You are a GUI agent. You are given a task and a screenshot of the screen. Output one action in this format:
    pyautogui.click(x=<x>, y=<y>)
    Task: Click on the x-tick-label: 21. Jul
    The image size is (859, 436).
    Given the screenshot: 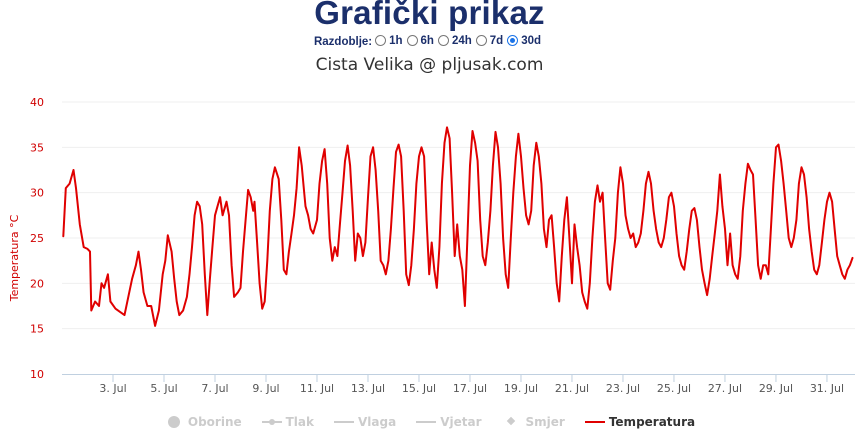 What is the action you would take?
    pyautogui.click(x=572, y=388)
    